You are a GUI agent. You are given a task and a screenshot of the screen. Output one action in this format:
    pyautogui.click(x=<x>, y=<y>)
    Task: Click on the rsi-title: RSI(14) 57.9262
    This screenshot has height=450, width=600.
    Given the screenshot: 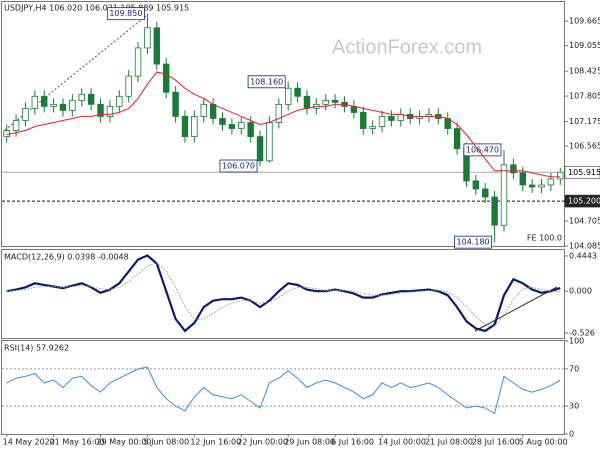 What is the action you would take?
    pyautogui.click(x=36, y=348)
    